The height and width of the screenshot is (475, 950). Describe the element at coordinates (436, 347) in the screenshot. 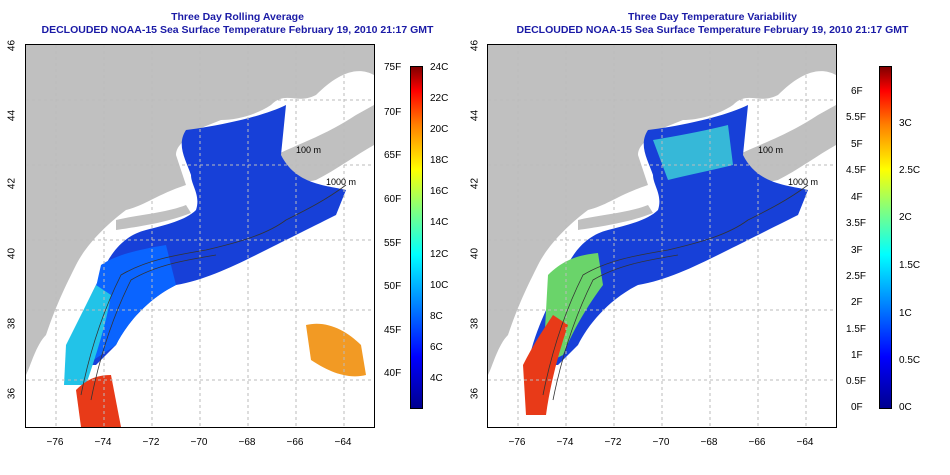

I see `colorbar-c-label: 6C` at that location.